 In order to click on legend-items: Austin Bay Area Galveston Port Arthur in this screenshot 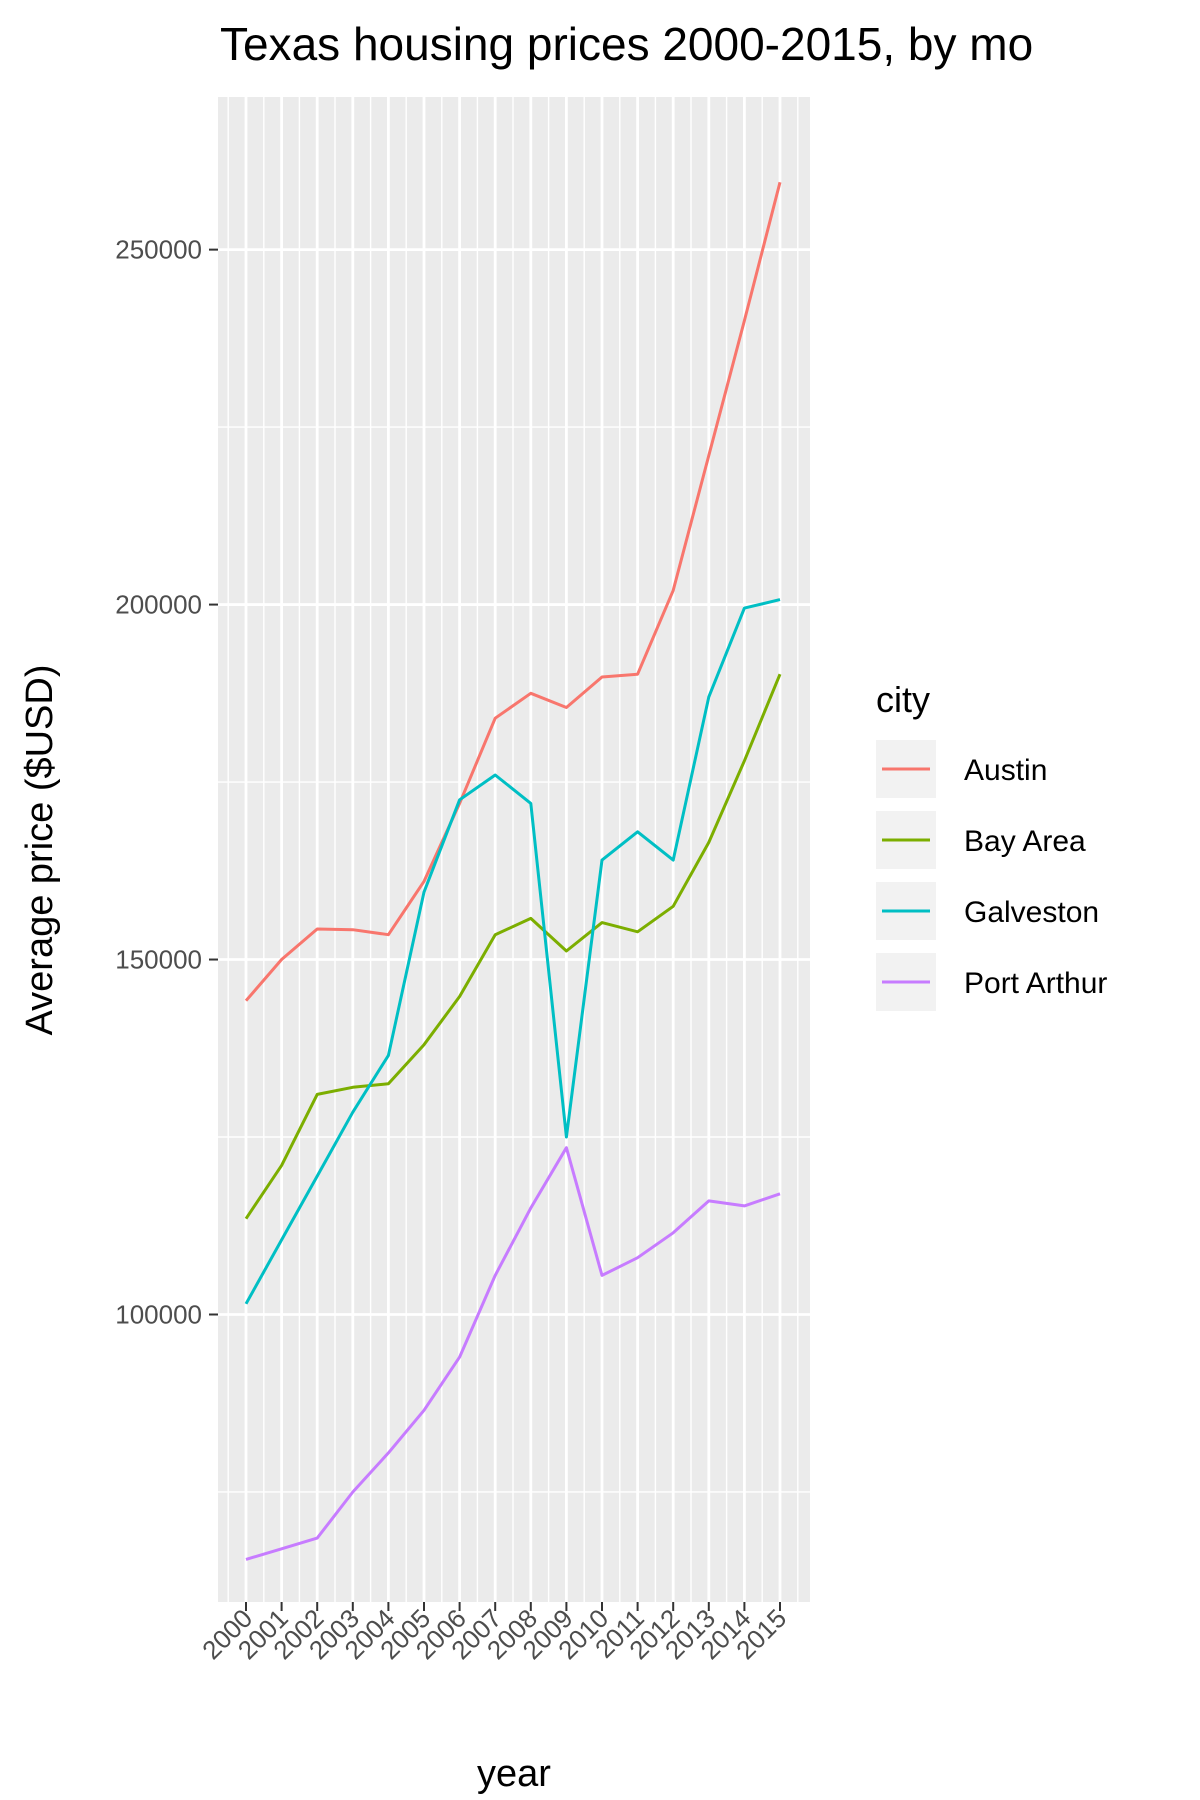, I will do `click(991, 875)`.